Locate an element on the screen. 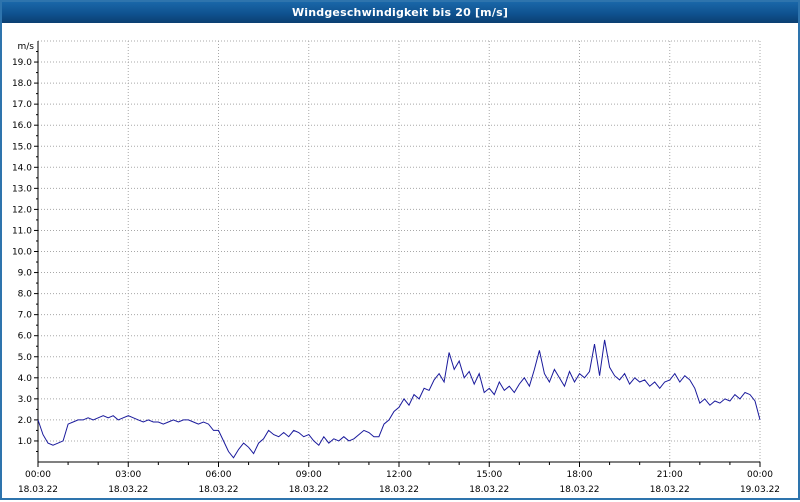 The width and height of the screenshot is (800, 502). y-tick-label: 18.0 is located at coordinates (22, 84).